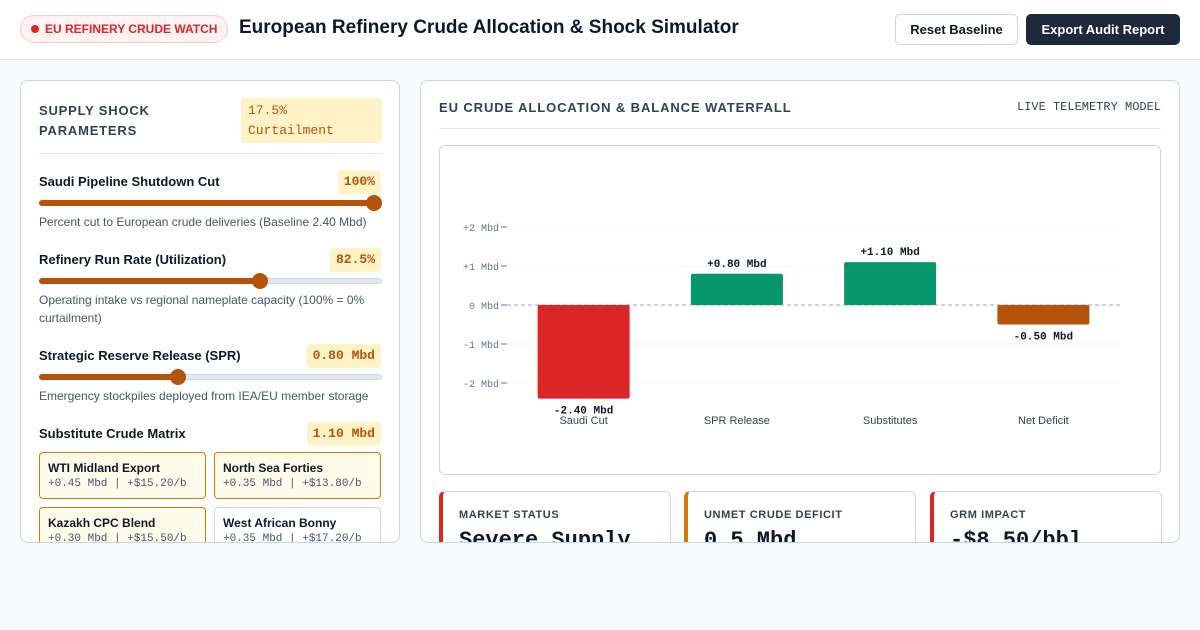 The image size is (1200, 630). What do you see at coordinates (481, 229) in the screenshot?
I see `y-tick-label: +2 Mbd` at bounding box center [481, 229].